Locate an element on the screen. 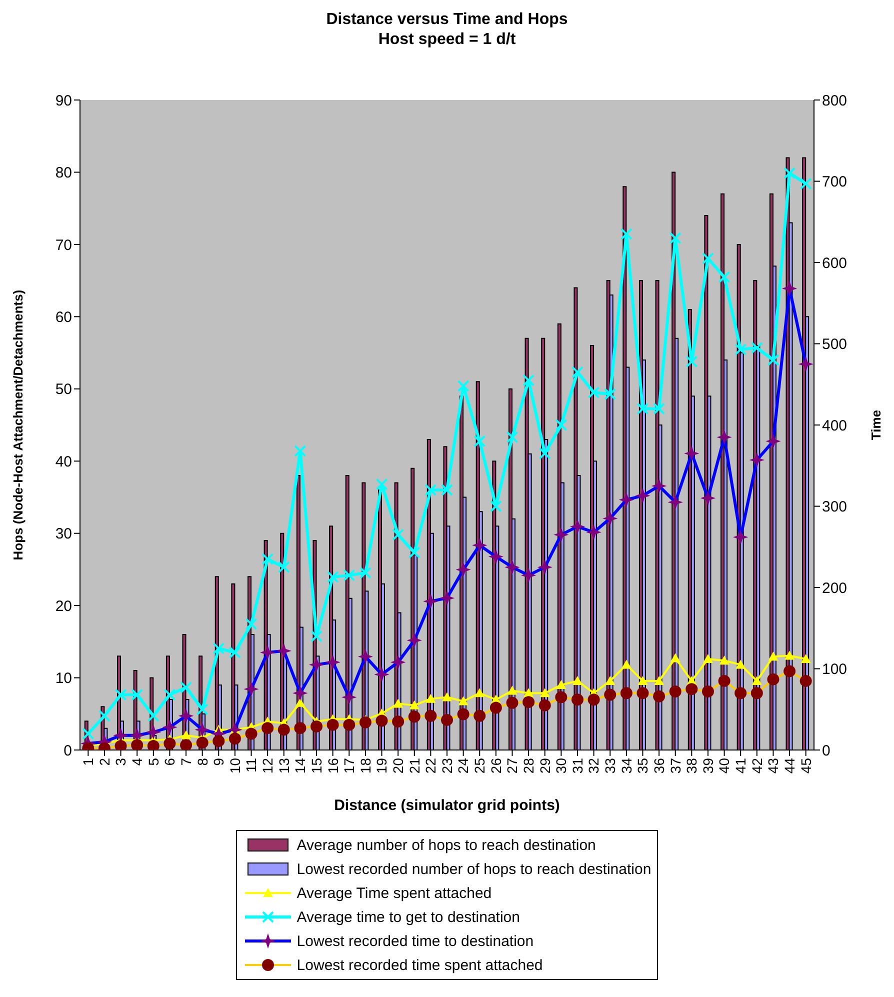 This screenshot has height=997, width=894. y-tick-label: 50 is located at coordinates (63, 389).